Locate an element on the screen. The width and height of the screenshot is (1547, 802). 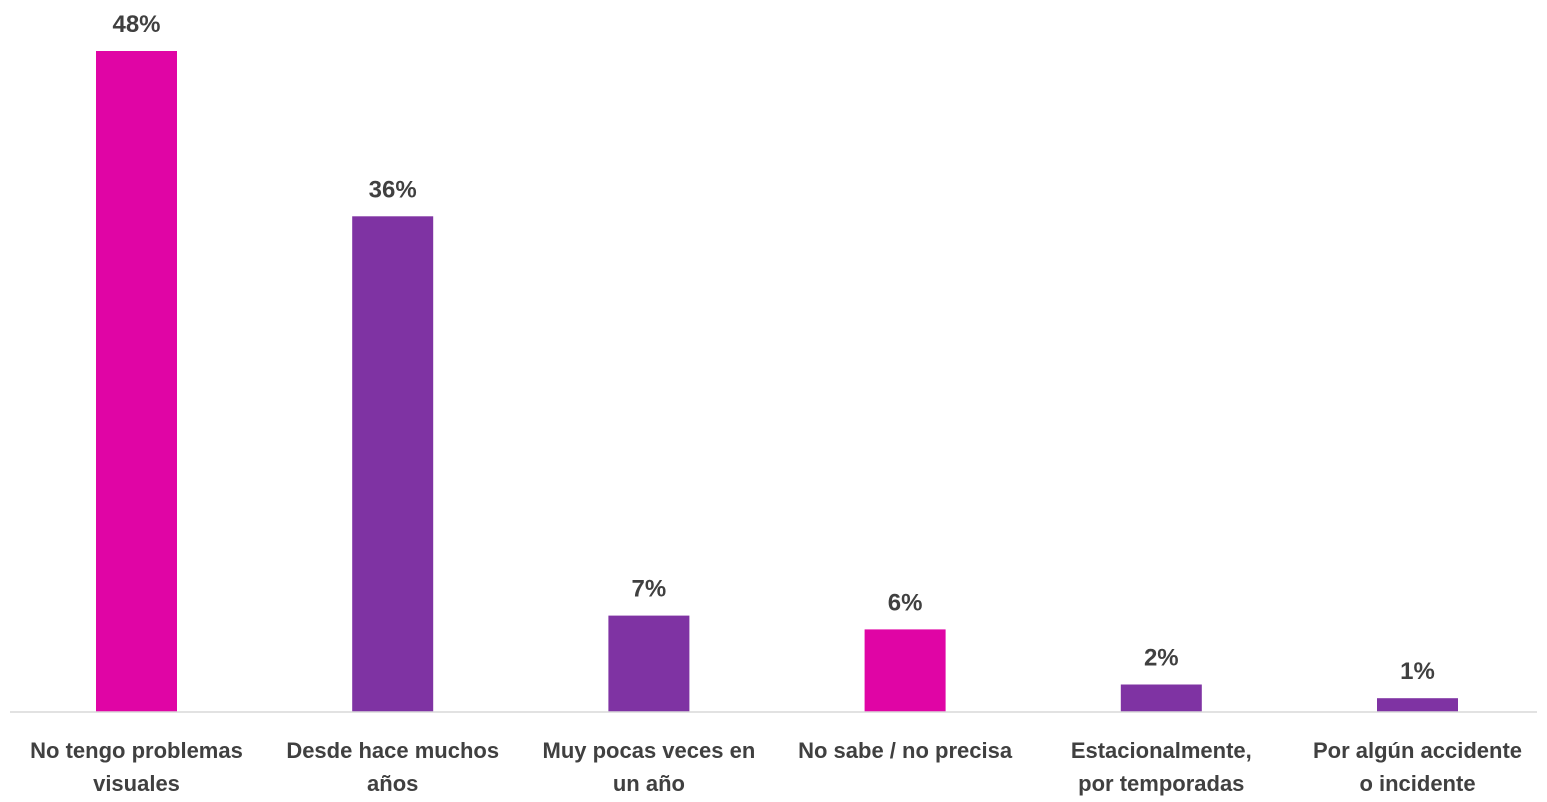
category-tick-label: No sabe / no precisa is located at coordinates (905, 750).